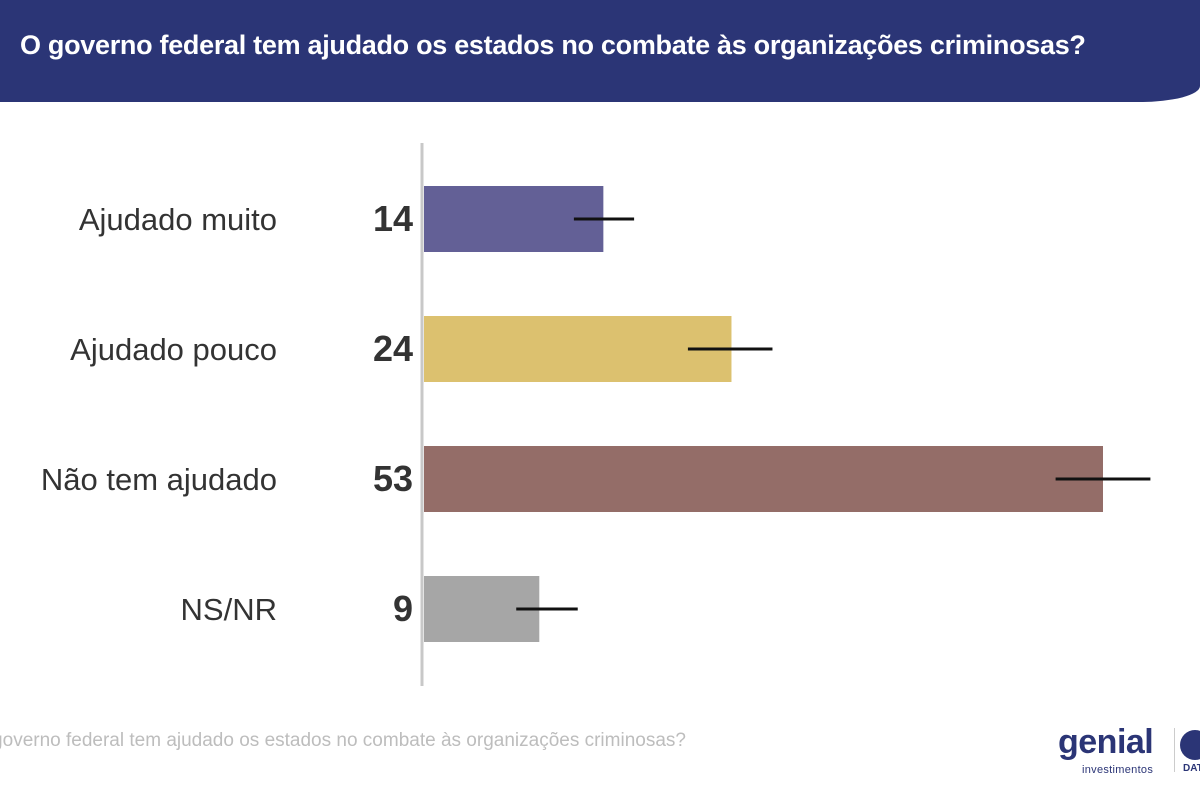  I want to click on partner-logo-text: DAT, so click(1191, 768).